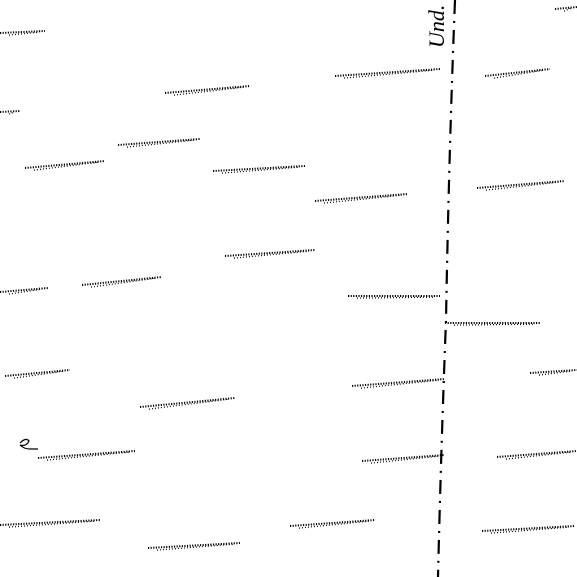 The height and width of the screenshot is (577, 577). What do you see at coordinates (28, 444) in the screenshot?
I see `scribble` at bounding box center [28, 444].